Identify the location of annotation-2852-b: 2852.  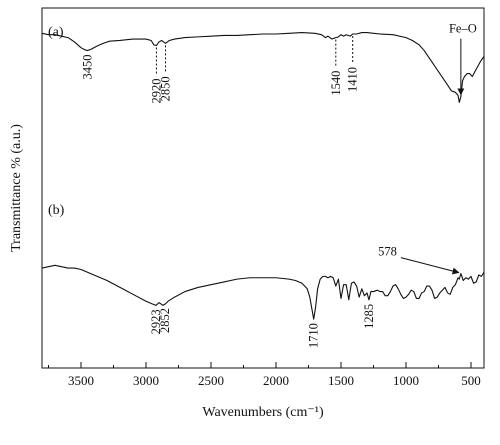
(165, 320).